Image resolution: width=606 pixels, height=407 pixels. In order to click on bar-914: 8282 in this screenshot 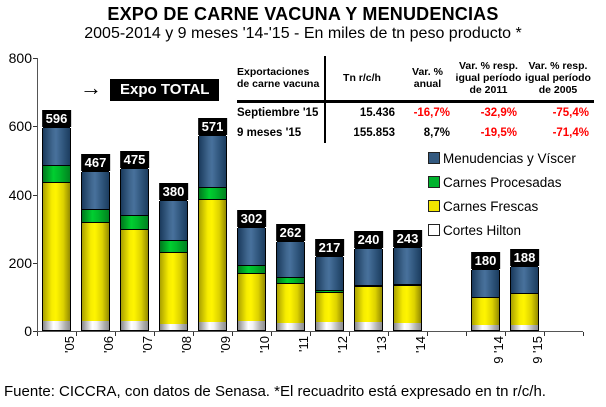, I will do `click(485, 299)`.